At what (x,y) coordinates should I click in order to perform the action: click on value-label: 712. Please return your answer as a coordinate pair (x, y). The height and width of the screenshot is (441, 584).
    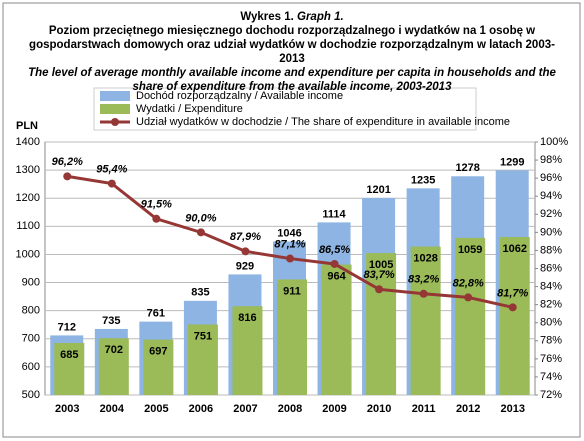
    Looking at the image, I should click on (67, 327).